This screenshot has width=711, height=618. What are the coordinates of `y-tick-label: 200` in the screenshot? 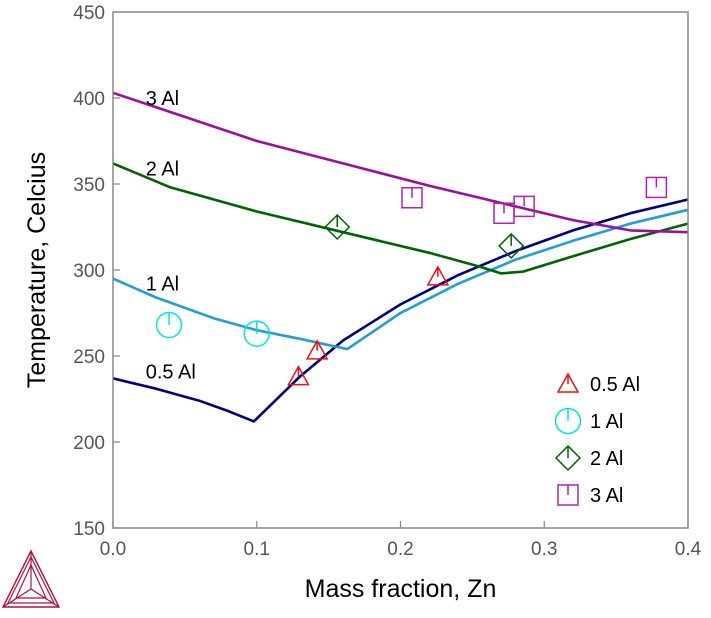 It's located at (89, 443).